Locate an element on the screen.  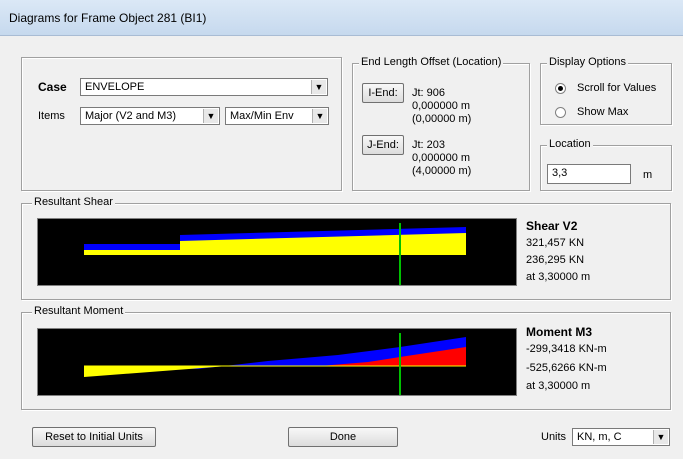
display-options-legend: Display Options is located at coordinates (588, 62).